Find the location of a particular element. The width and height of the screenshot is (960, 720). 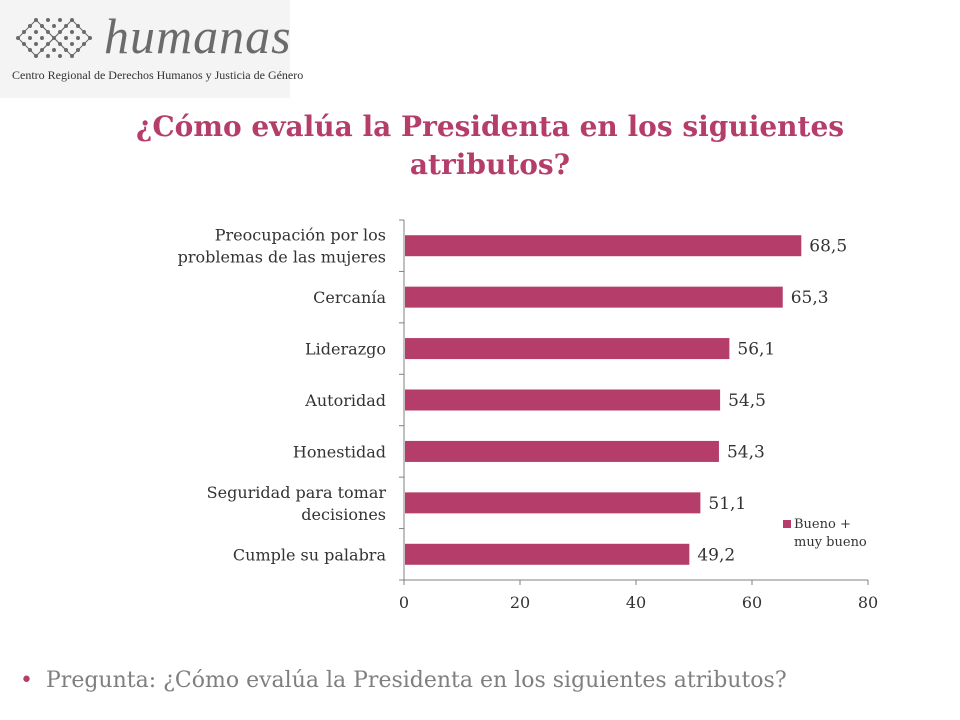

category-label: Preocupación por los is located at coordinates (300, 235).